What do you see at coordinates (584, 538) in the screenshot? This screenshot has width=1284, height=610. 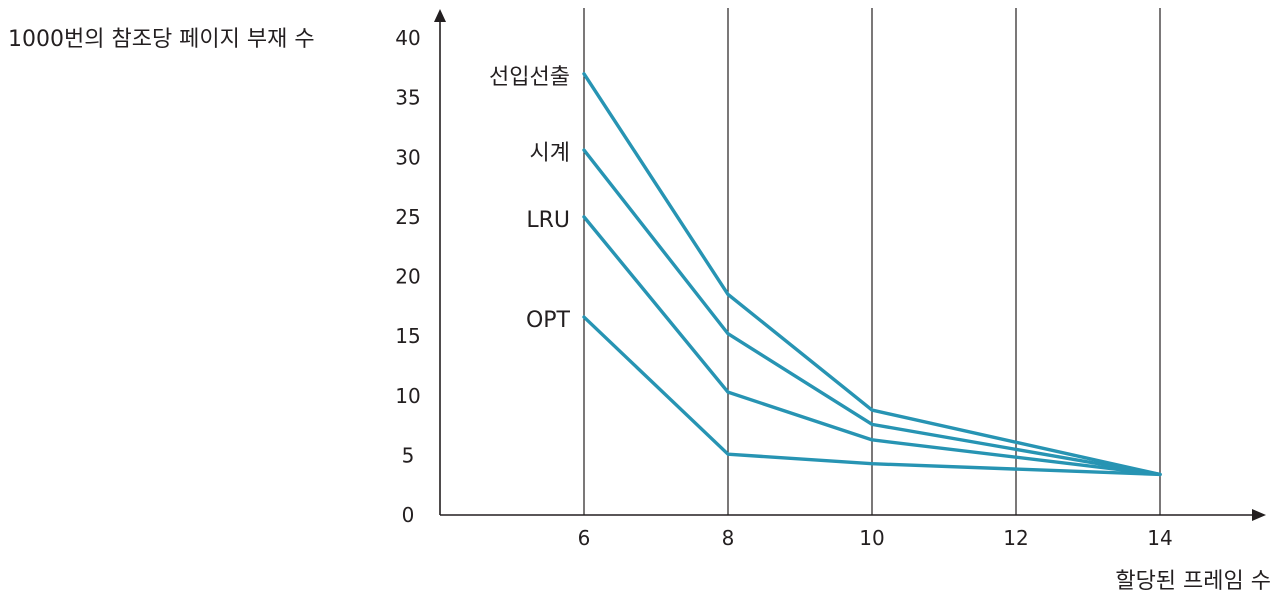 I see `x-tick-label-6: 6` at bounding box center [584, 538].